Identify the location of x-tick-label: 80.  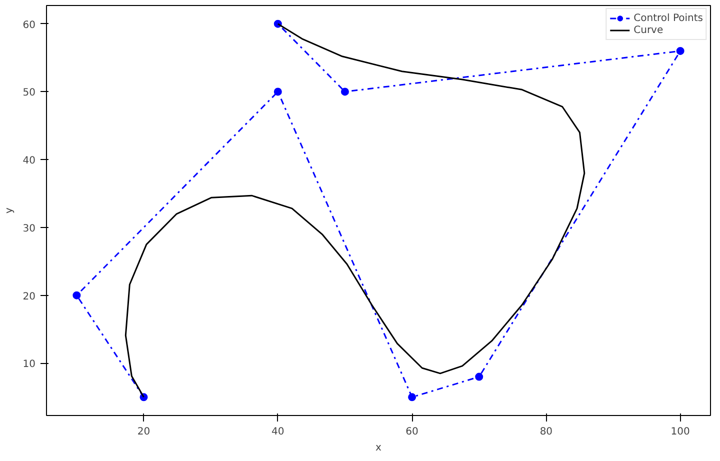
(546, 432).